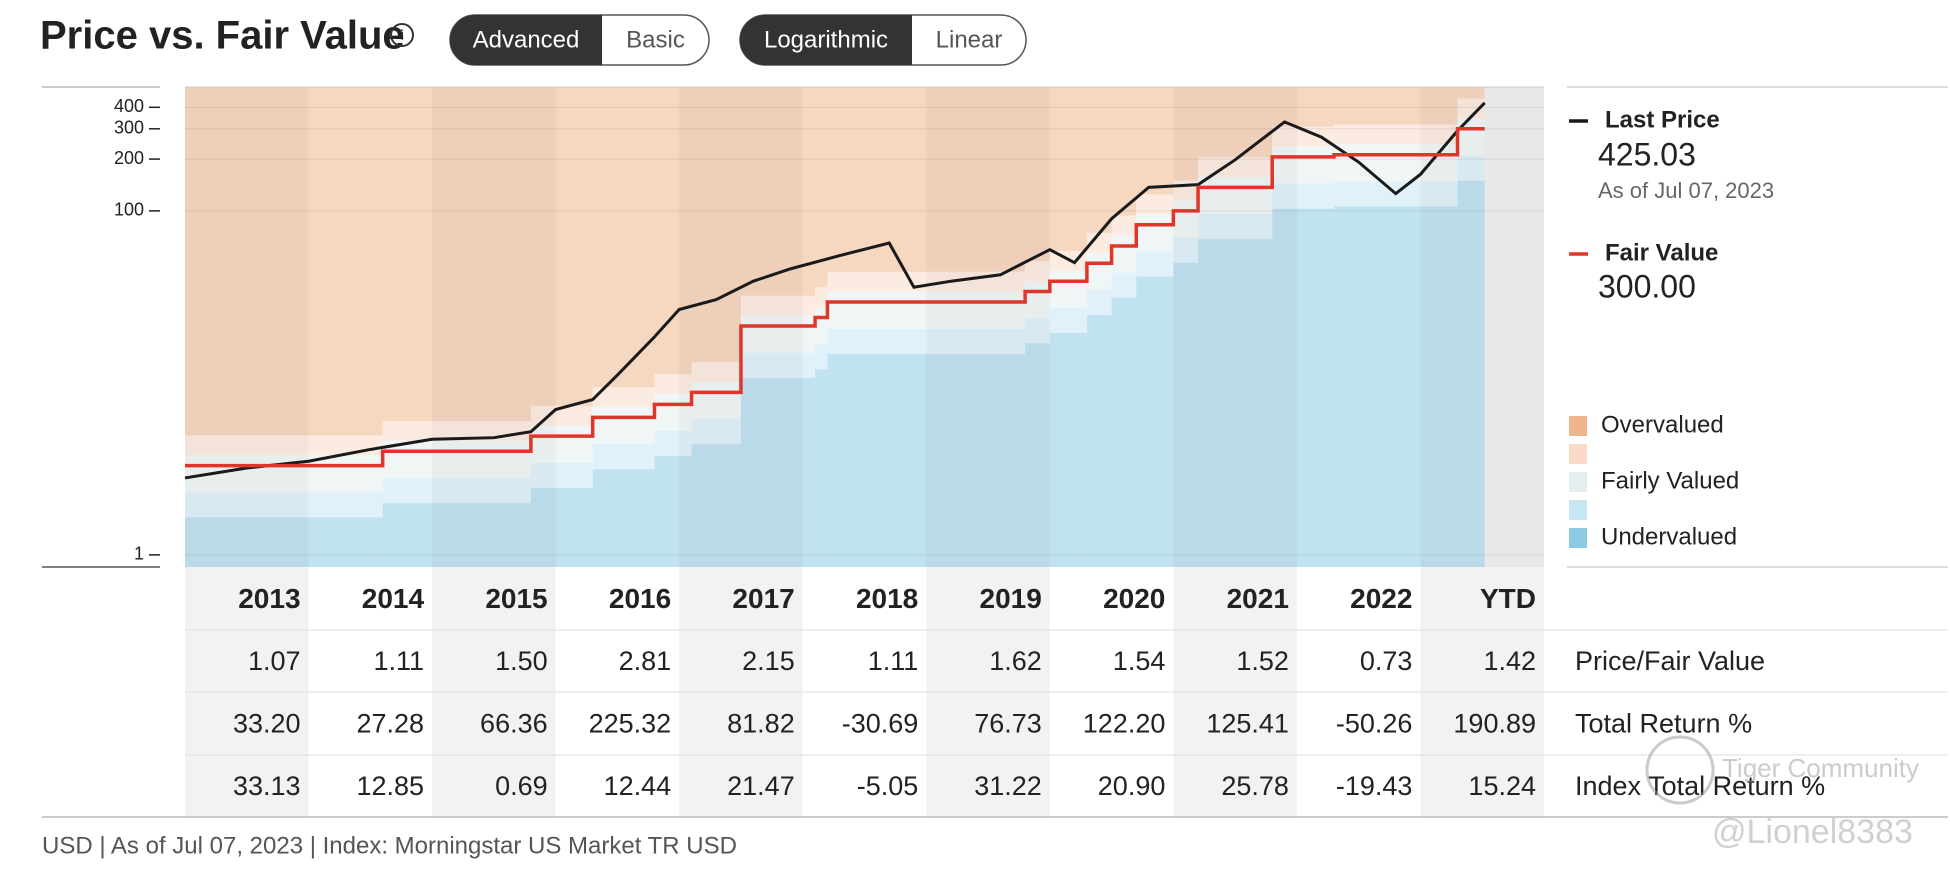 The height and width of the screenshot is (874, 1950). Describe the element at coordinates (269, 598) in the screenshot. I see `column-header: 2013` at that location.